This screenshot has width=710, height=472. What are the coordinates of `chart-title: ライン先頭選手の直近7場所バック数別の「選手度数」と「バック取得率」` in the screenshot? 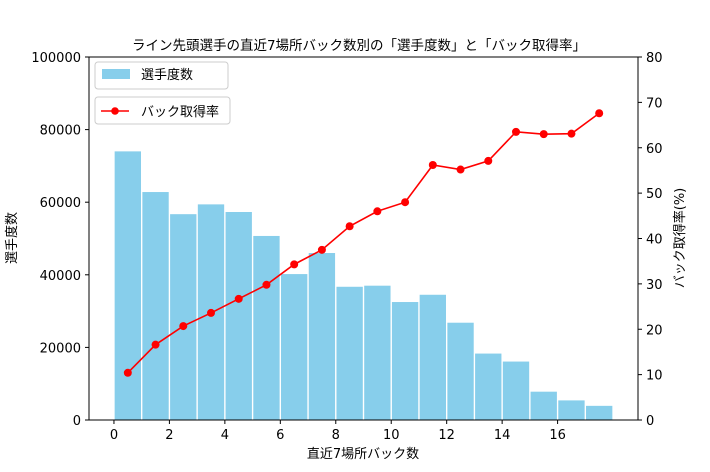 It's located at (359, 45).